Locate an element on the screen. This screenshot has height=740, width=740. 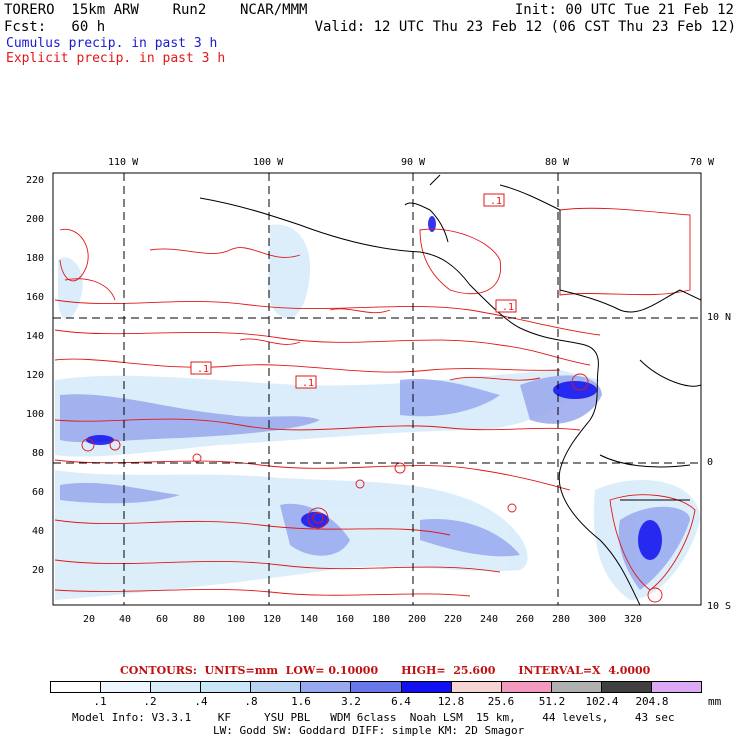
lat-label: 10 S is located at coordinates (719, 606).